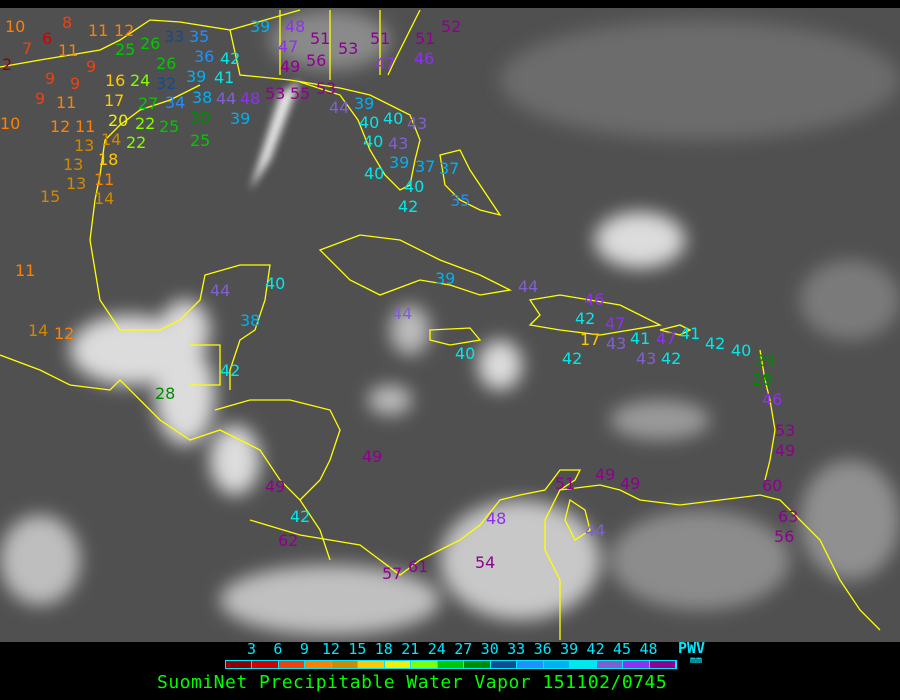  What do you see at coordinates (316, 60) in the screenshot?
I see `station-pwv-value: 56` at bounding box center [316, 60].